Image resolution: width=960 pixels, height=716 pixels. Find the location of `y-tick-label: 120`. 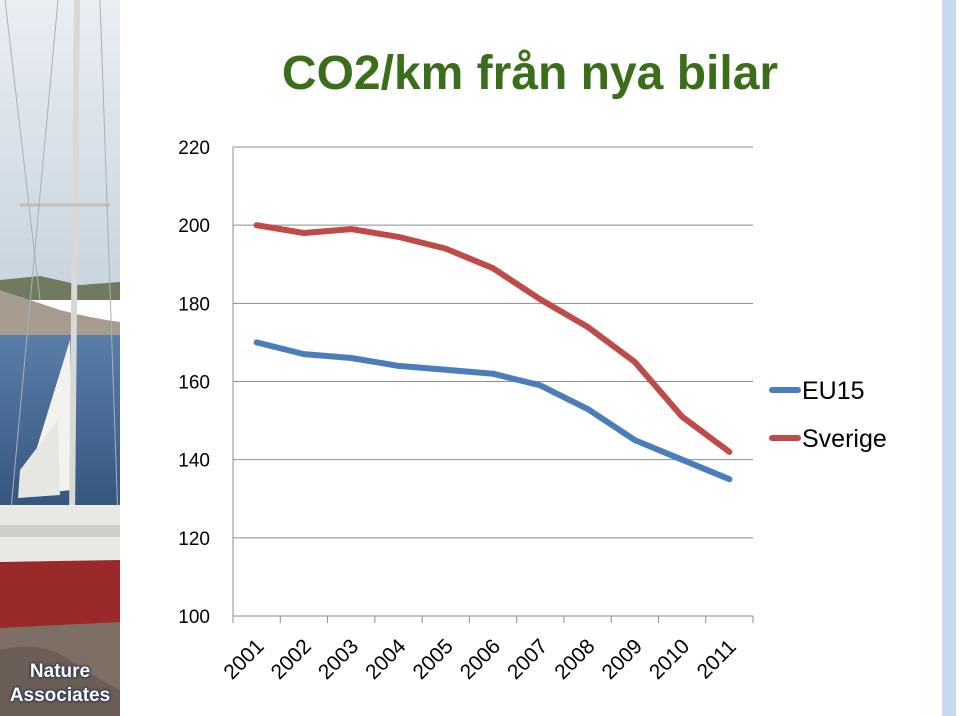

y-tick-label: 120 is located at coordinates (194, 539).